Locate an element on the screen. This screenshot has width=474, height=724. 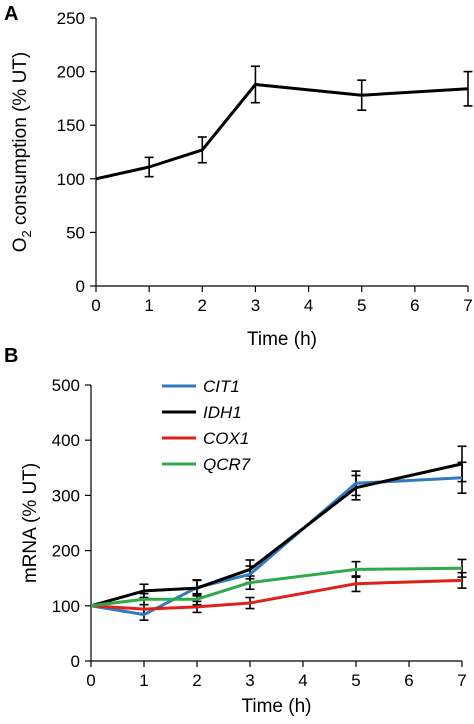
y-tick-label: 150 is located at coordinates (71, 125).